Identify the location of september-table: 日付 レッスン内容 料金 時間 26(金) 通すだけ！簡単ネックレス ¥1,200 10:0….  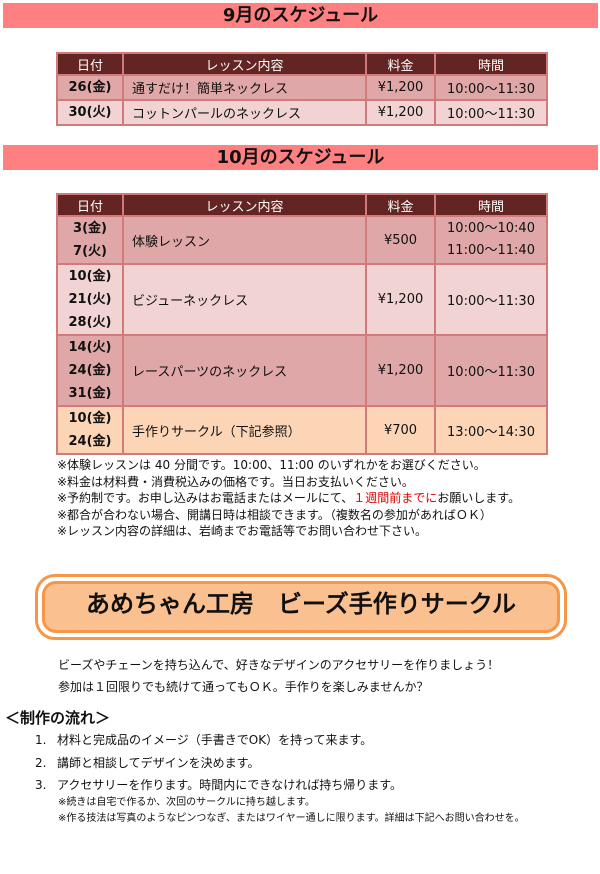
(302, 89).